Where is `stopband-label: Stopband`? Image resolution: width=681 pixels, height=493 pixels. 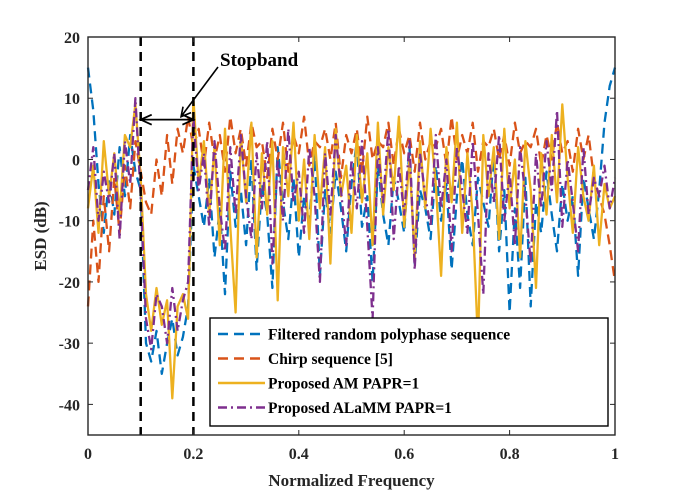 stopband-label: Stopband is located at coordinates (259, 60).